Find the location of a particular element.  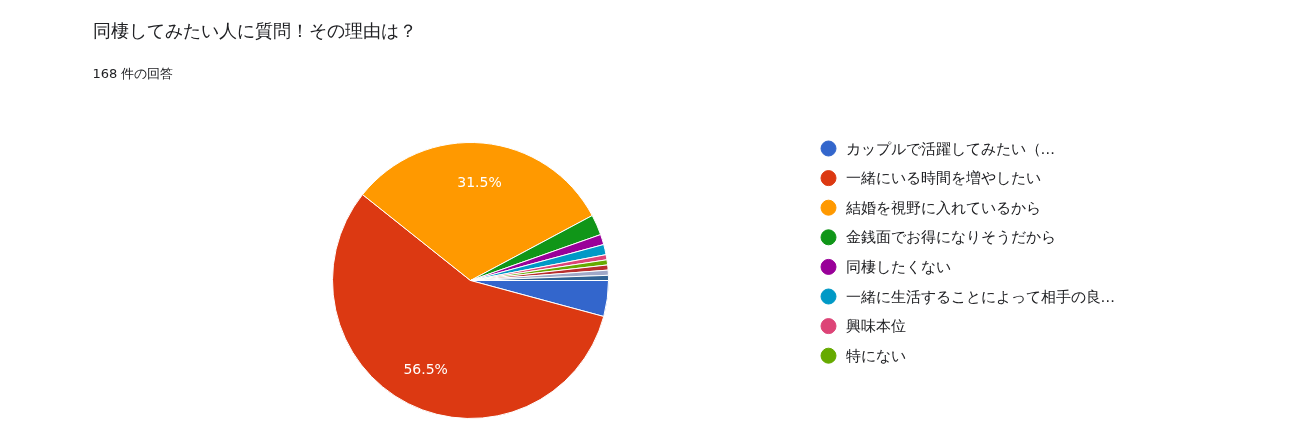

legend-label: 金銭面でお得になりそうだから is located at coordinates (950, 237).